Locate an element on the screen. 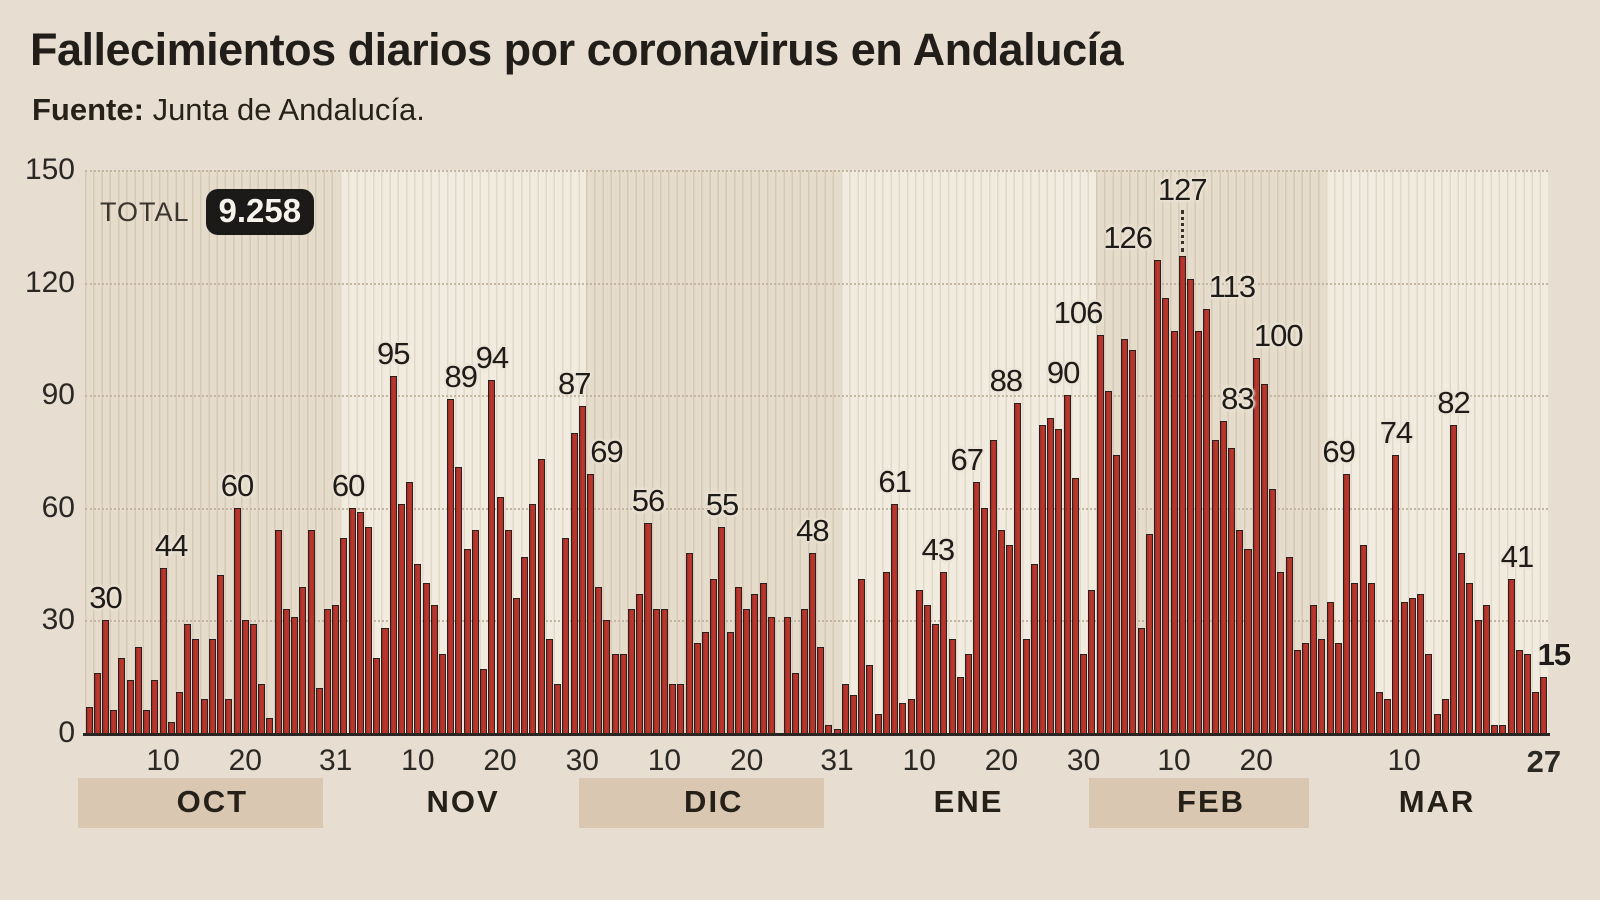 Image resolution: width=1600 pixels, height=900 pixels. bar-value-label: 113 is located at coordinates (1232, 286).